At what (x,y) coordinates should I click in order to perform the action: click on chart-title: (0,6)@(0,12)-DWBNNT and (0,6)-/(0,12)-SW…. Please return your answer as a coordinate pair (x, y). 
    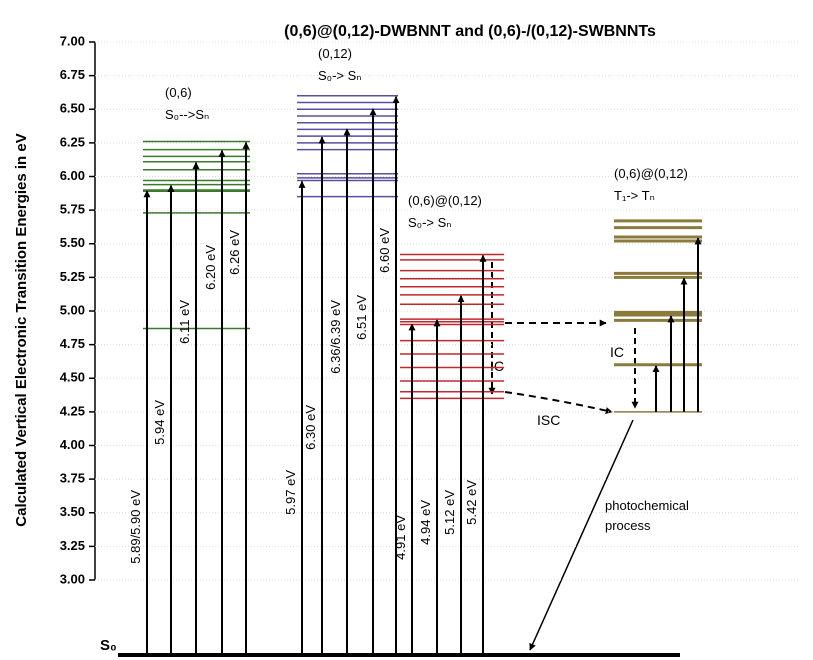
    Looking at the image, I should click on (470, 31).